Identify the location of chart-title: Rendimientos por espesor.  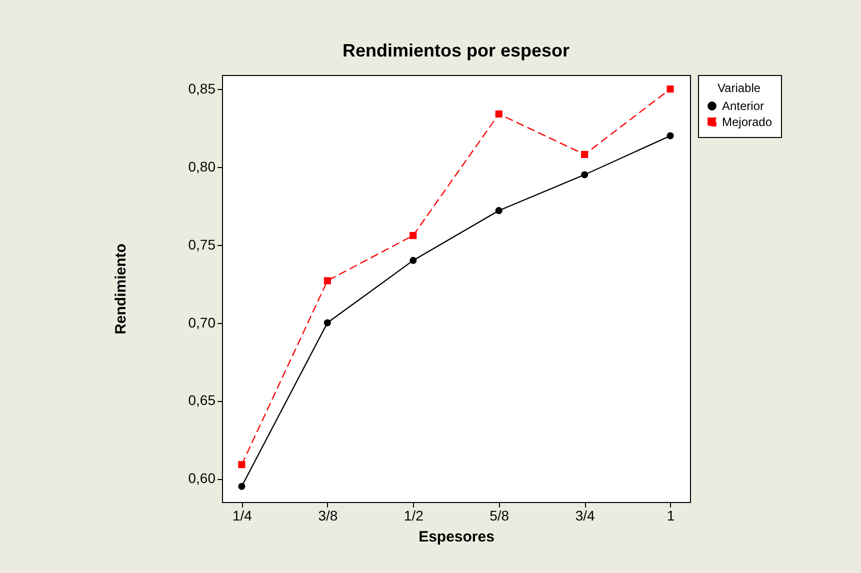
(456, 50).